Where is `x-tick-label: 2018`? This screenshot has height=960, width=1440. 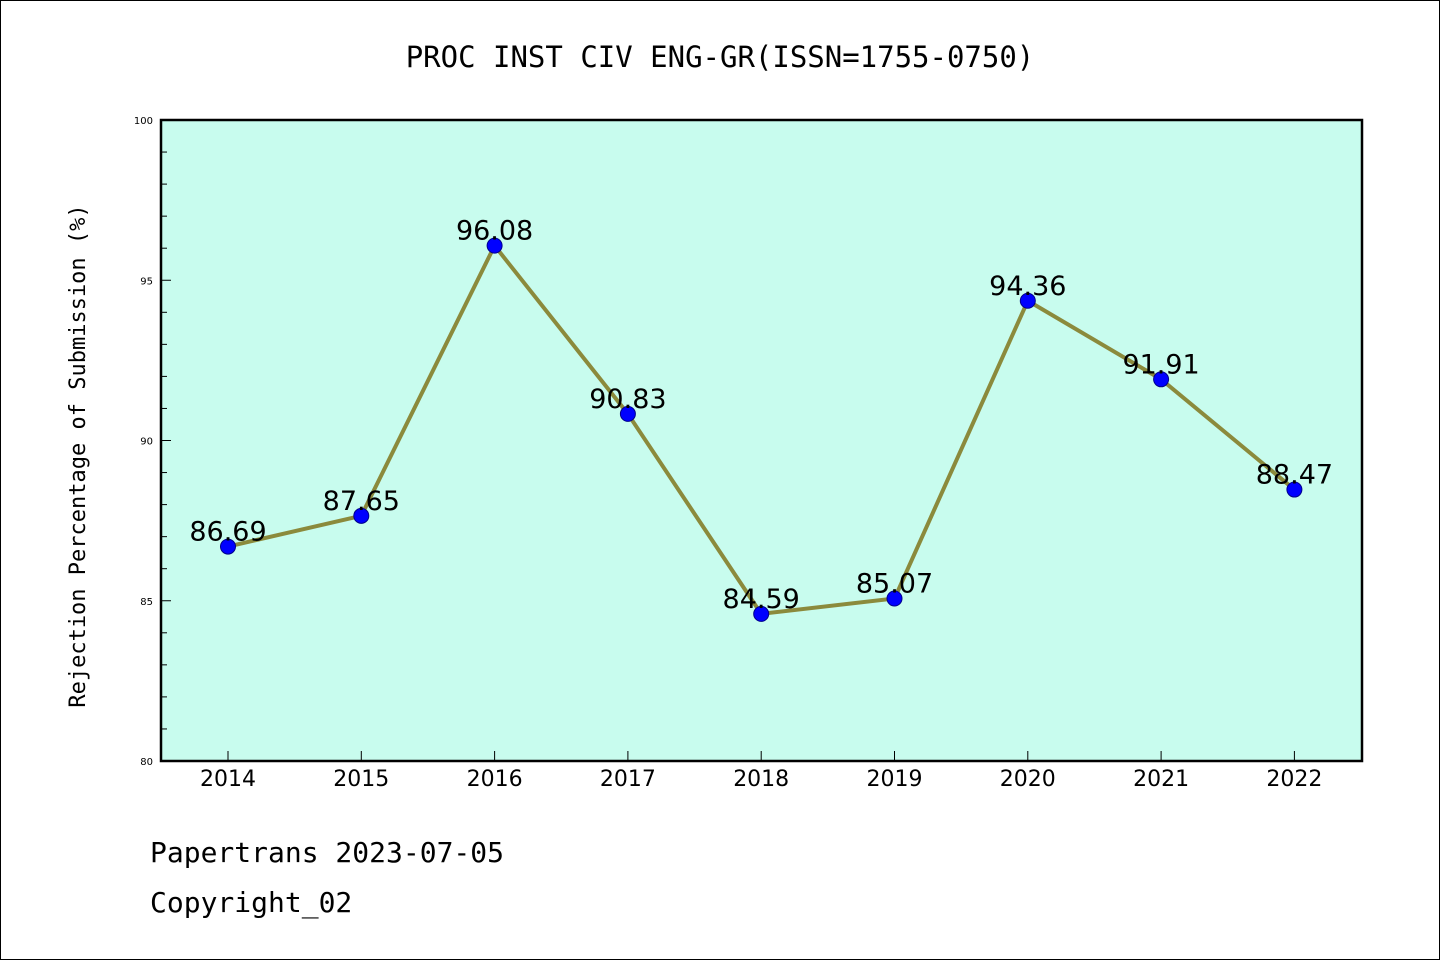 x-tick-label: 2018 is located at coordinates (761, 779).